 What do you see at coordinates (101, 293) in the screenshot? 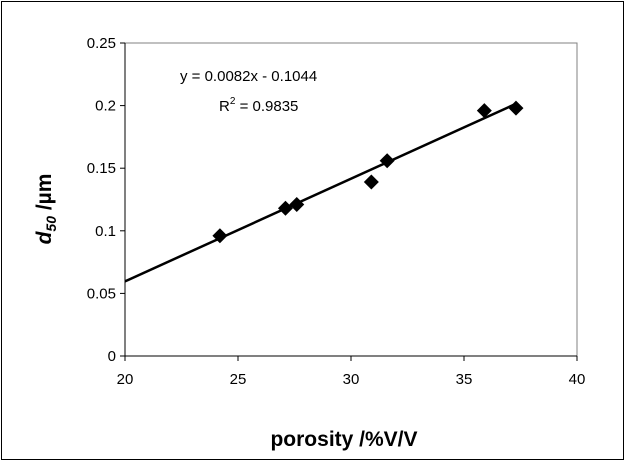
I see `y-tick-label: 0.05` at bounding box center [101, 293].